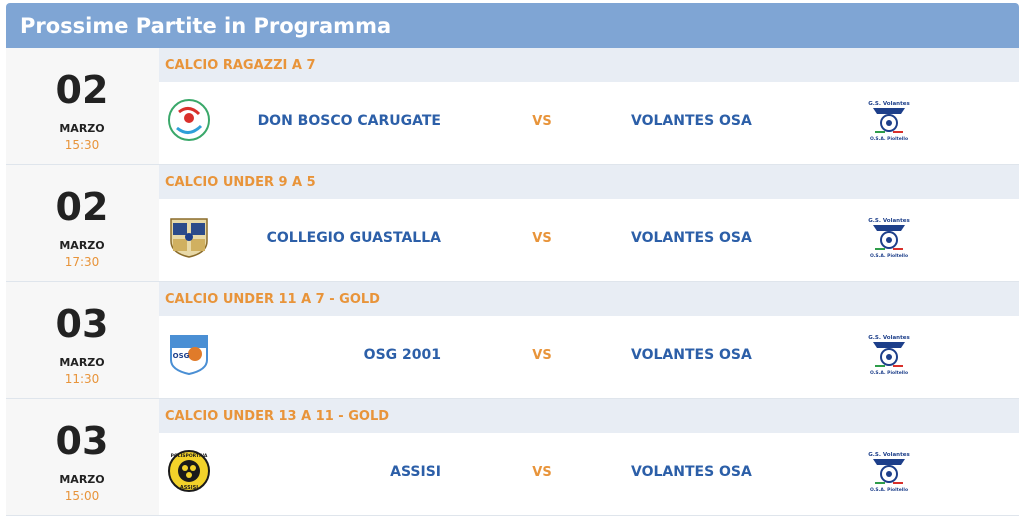 This screenshot has width=1024, height=520. Describe the element at coordinates (415, 472) in the screenshot. I see `home-team: ASSISI` at that location.